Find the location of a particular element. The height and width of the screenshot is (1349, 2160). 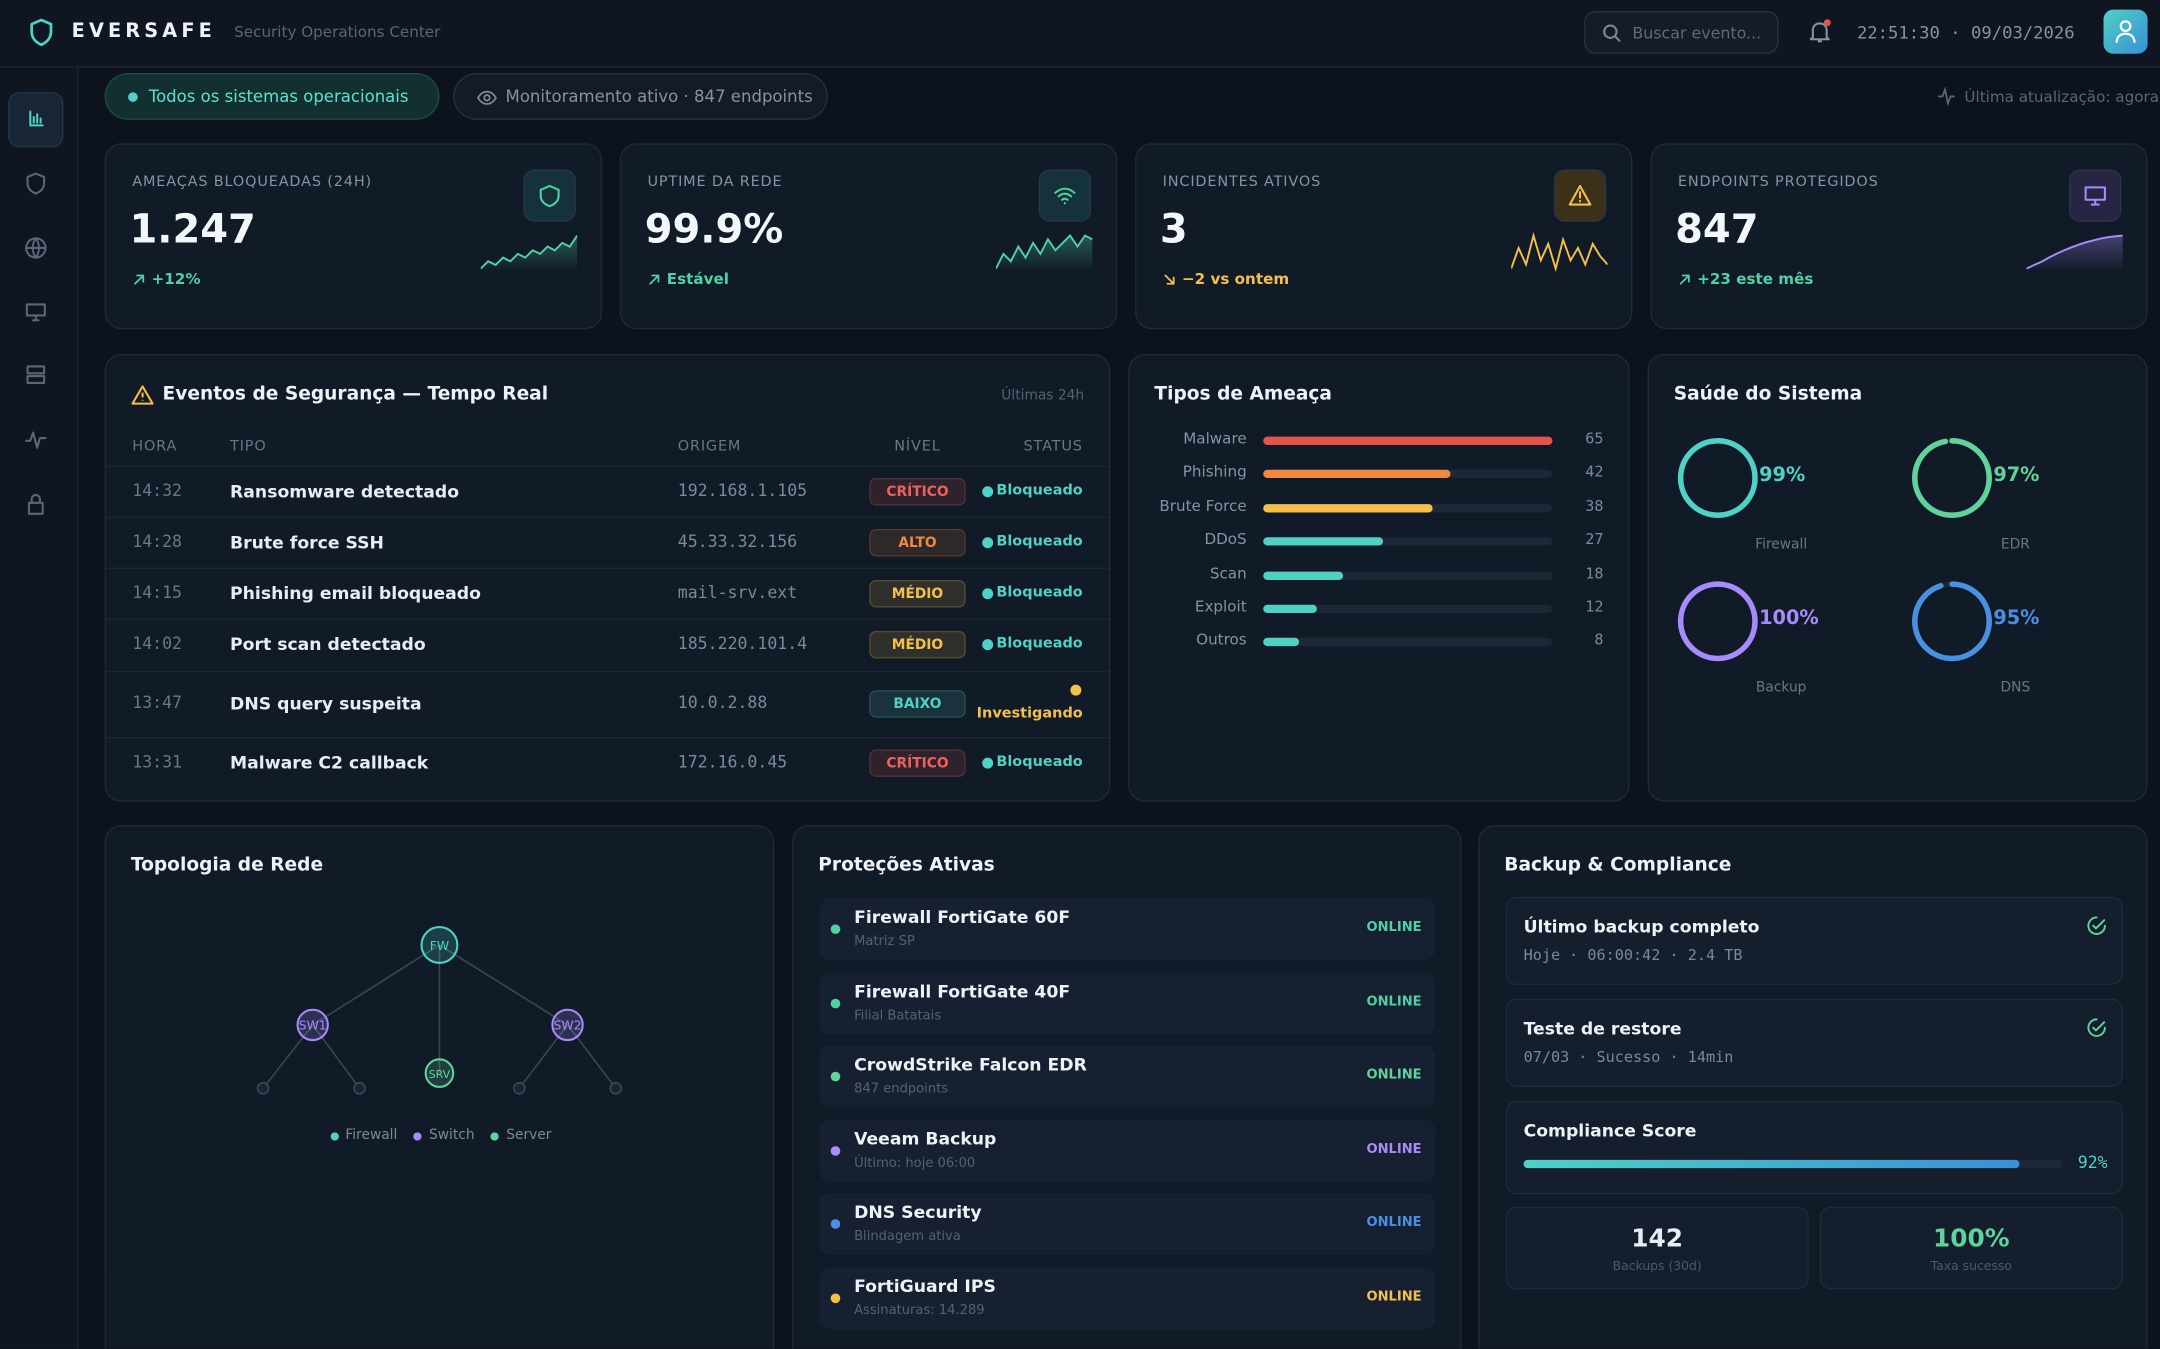

trend-icon-shape is located at coordinates (139, 279).